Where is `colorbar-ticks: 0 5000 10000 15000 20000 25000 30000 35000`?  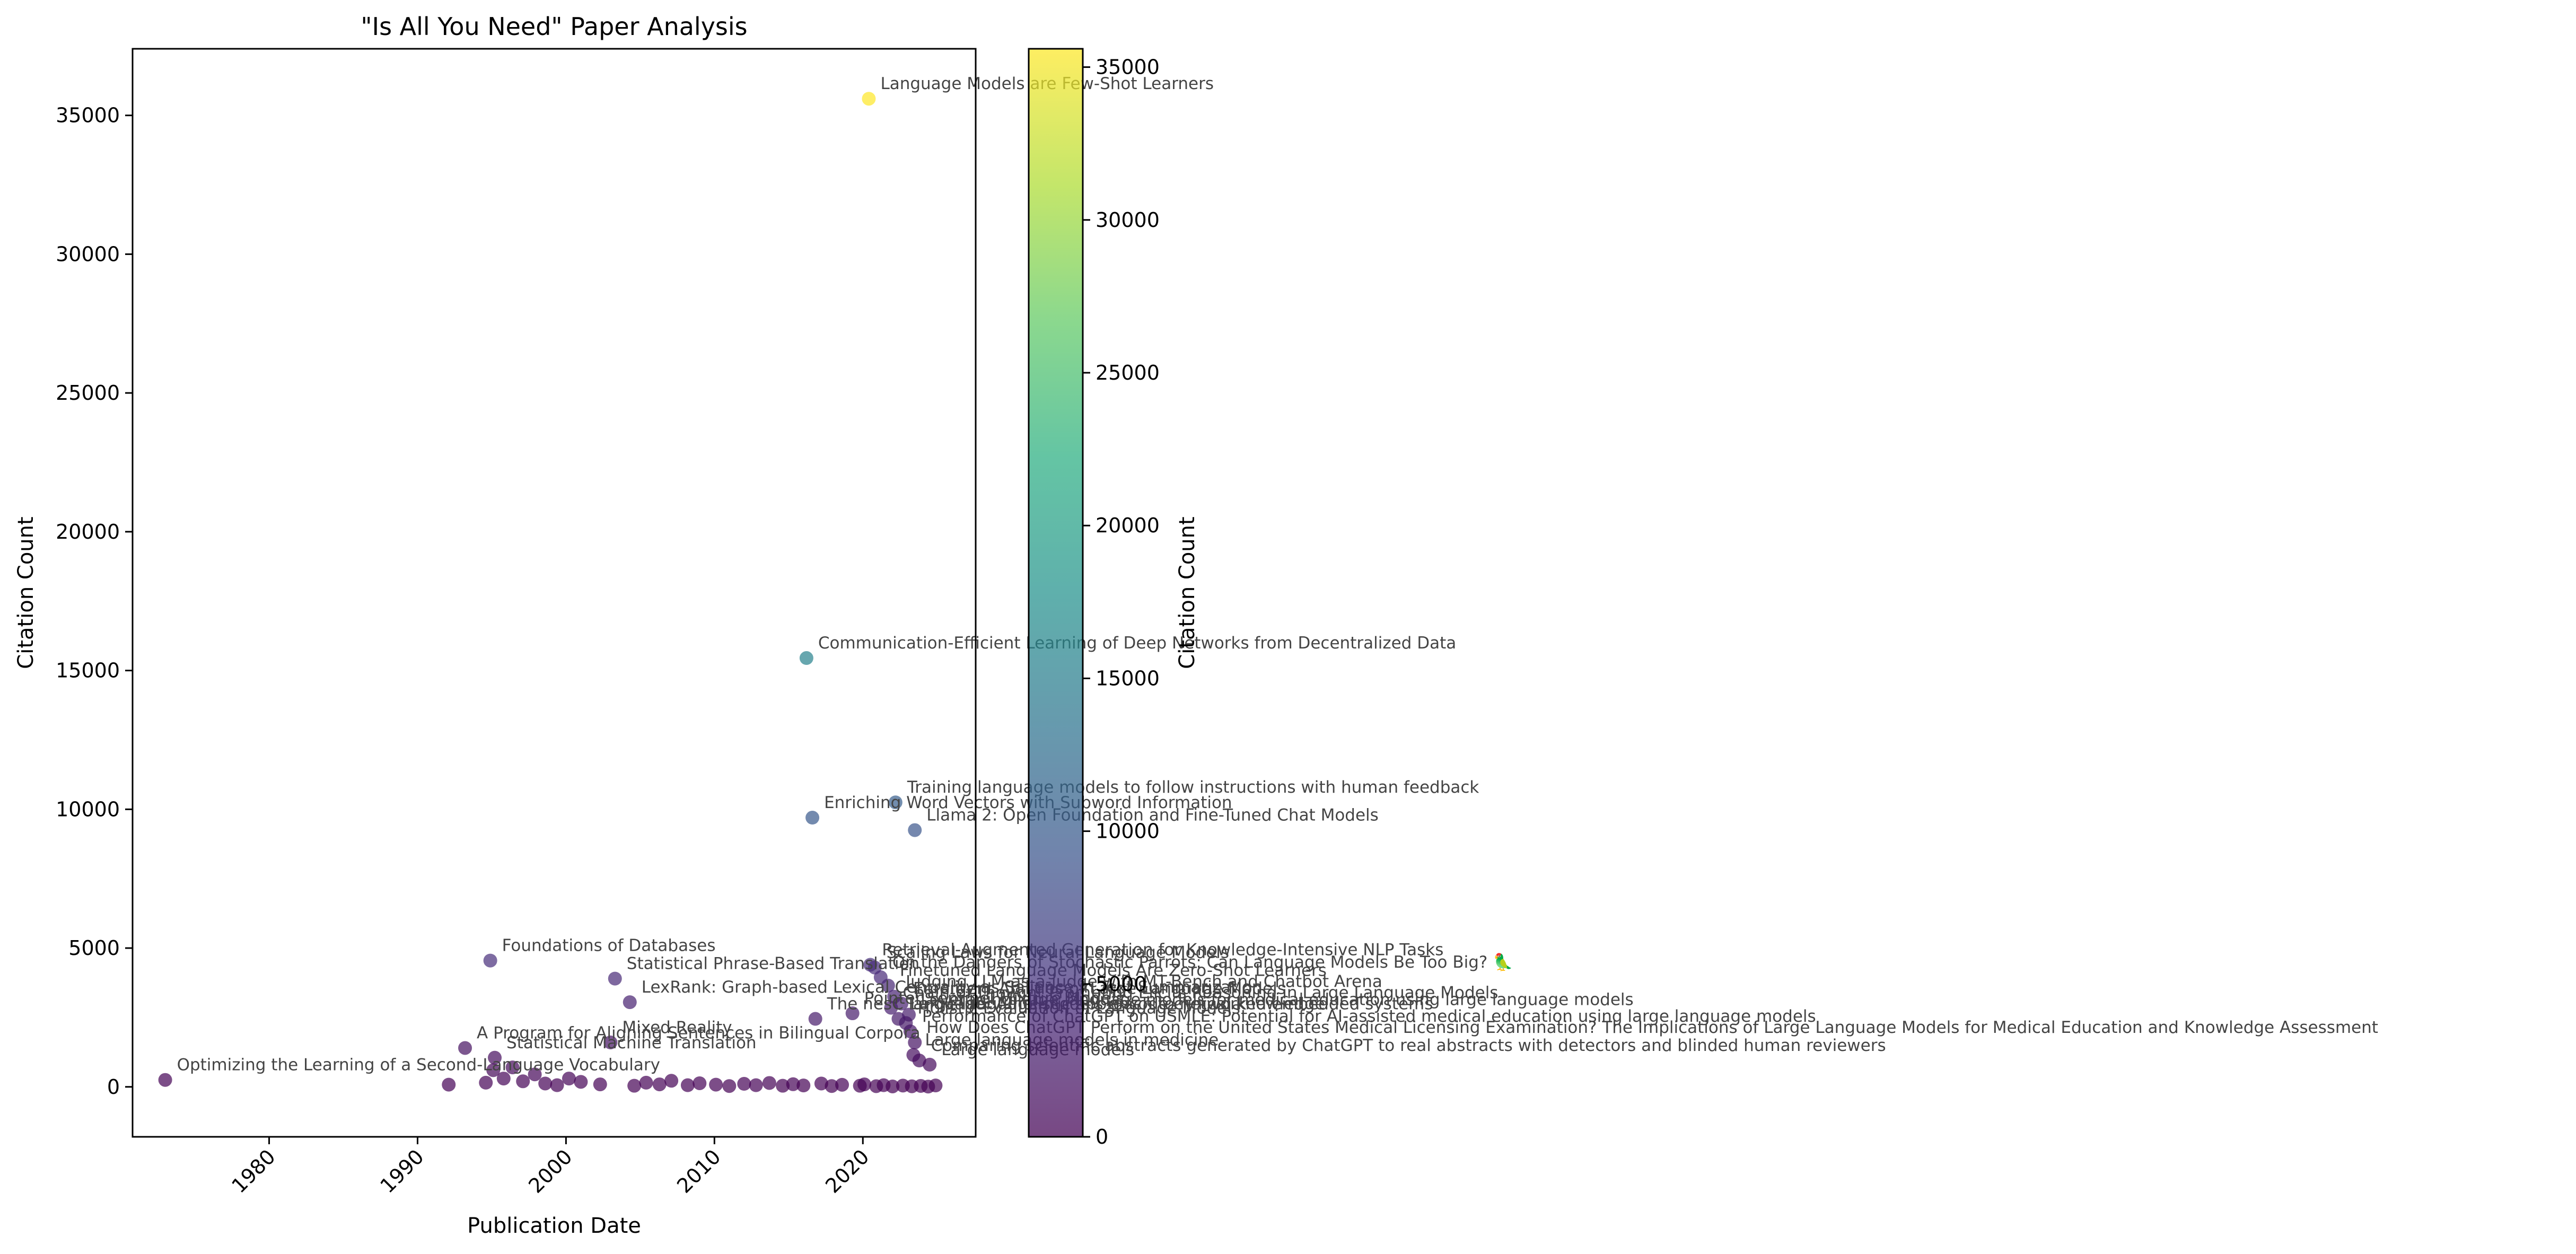
colorbar-ticks: 0 5000 10000 15000 20000 25000 30000 35000 is located at coordinates (1121, 602).